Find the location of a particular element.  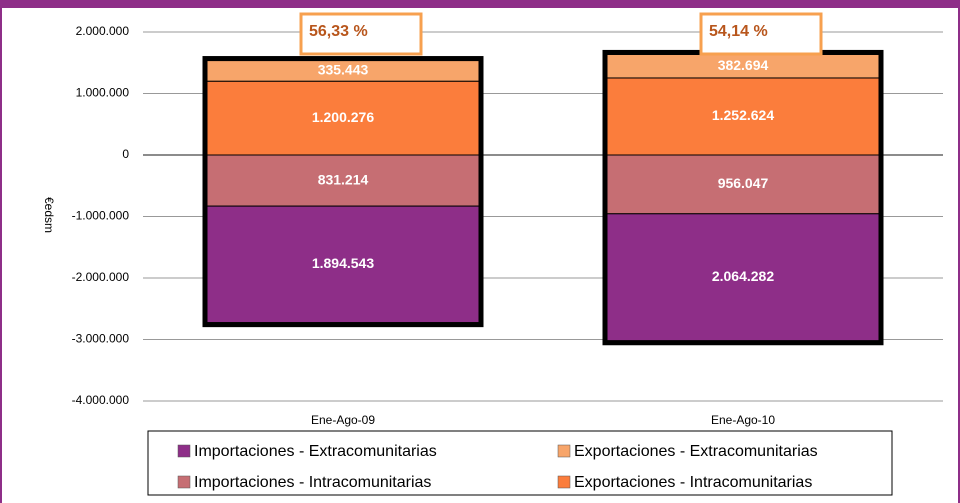

value-label: 382.694 is located at coordinates (743, 65).